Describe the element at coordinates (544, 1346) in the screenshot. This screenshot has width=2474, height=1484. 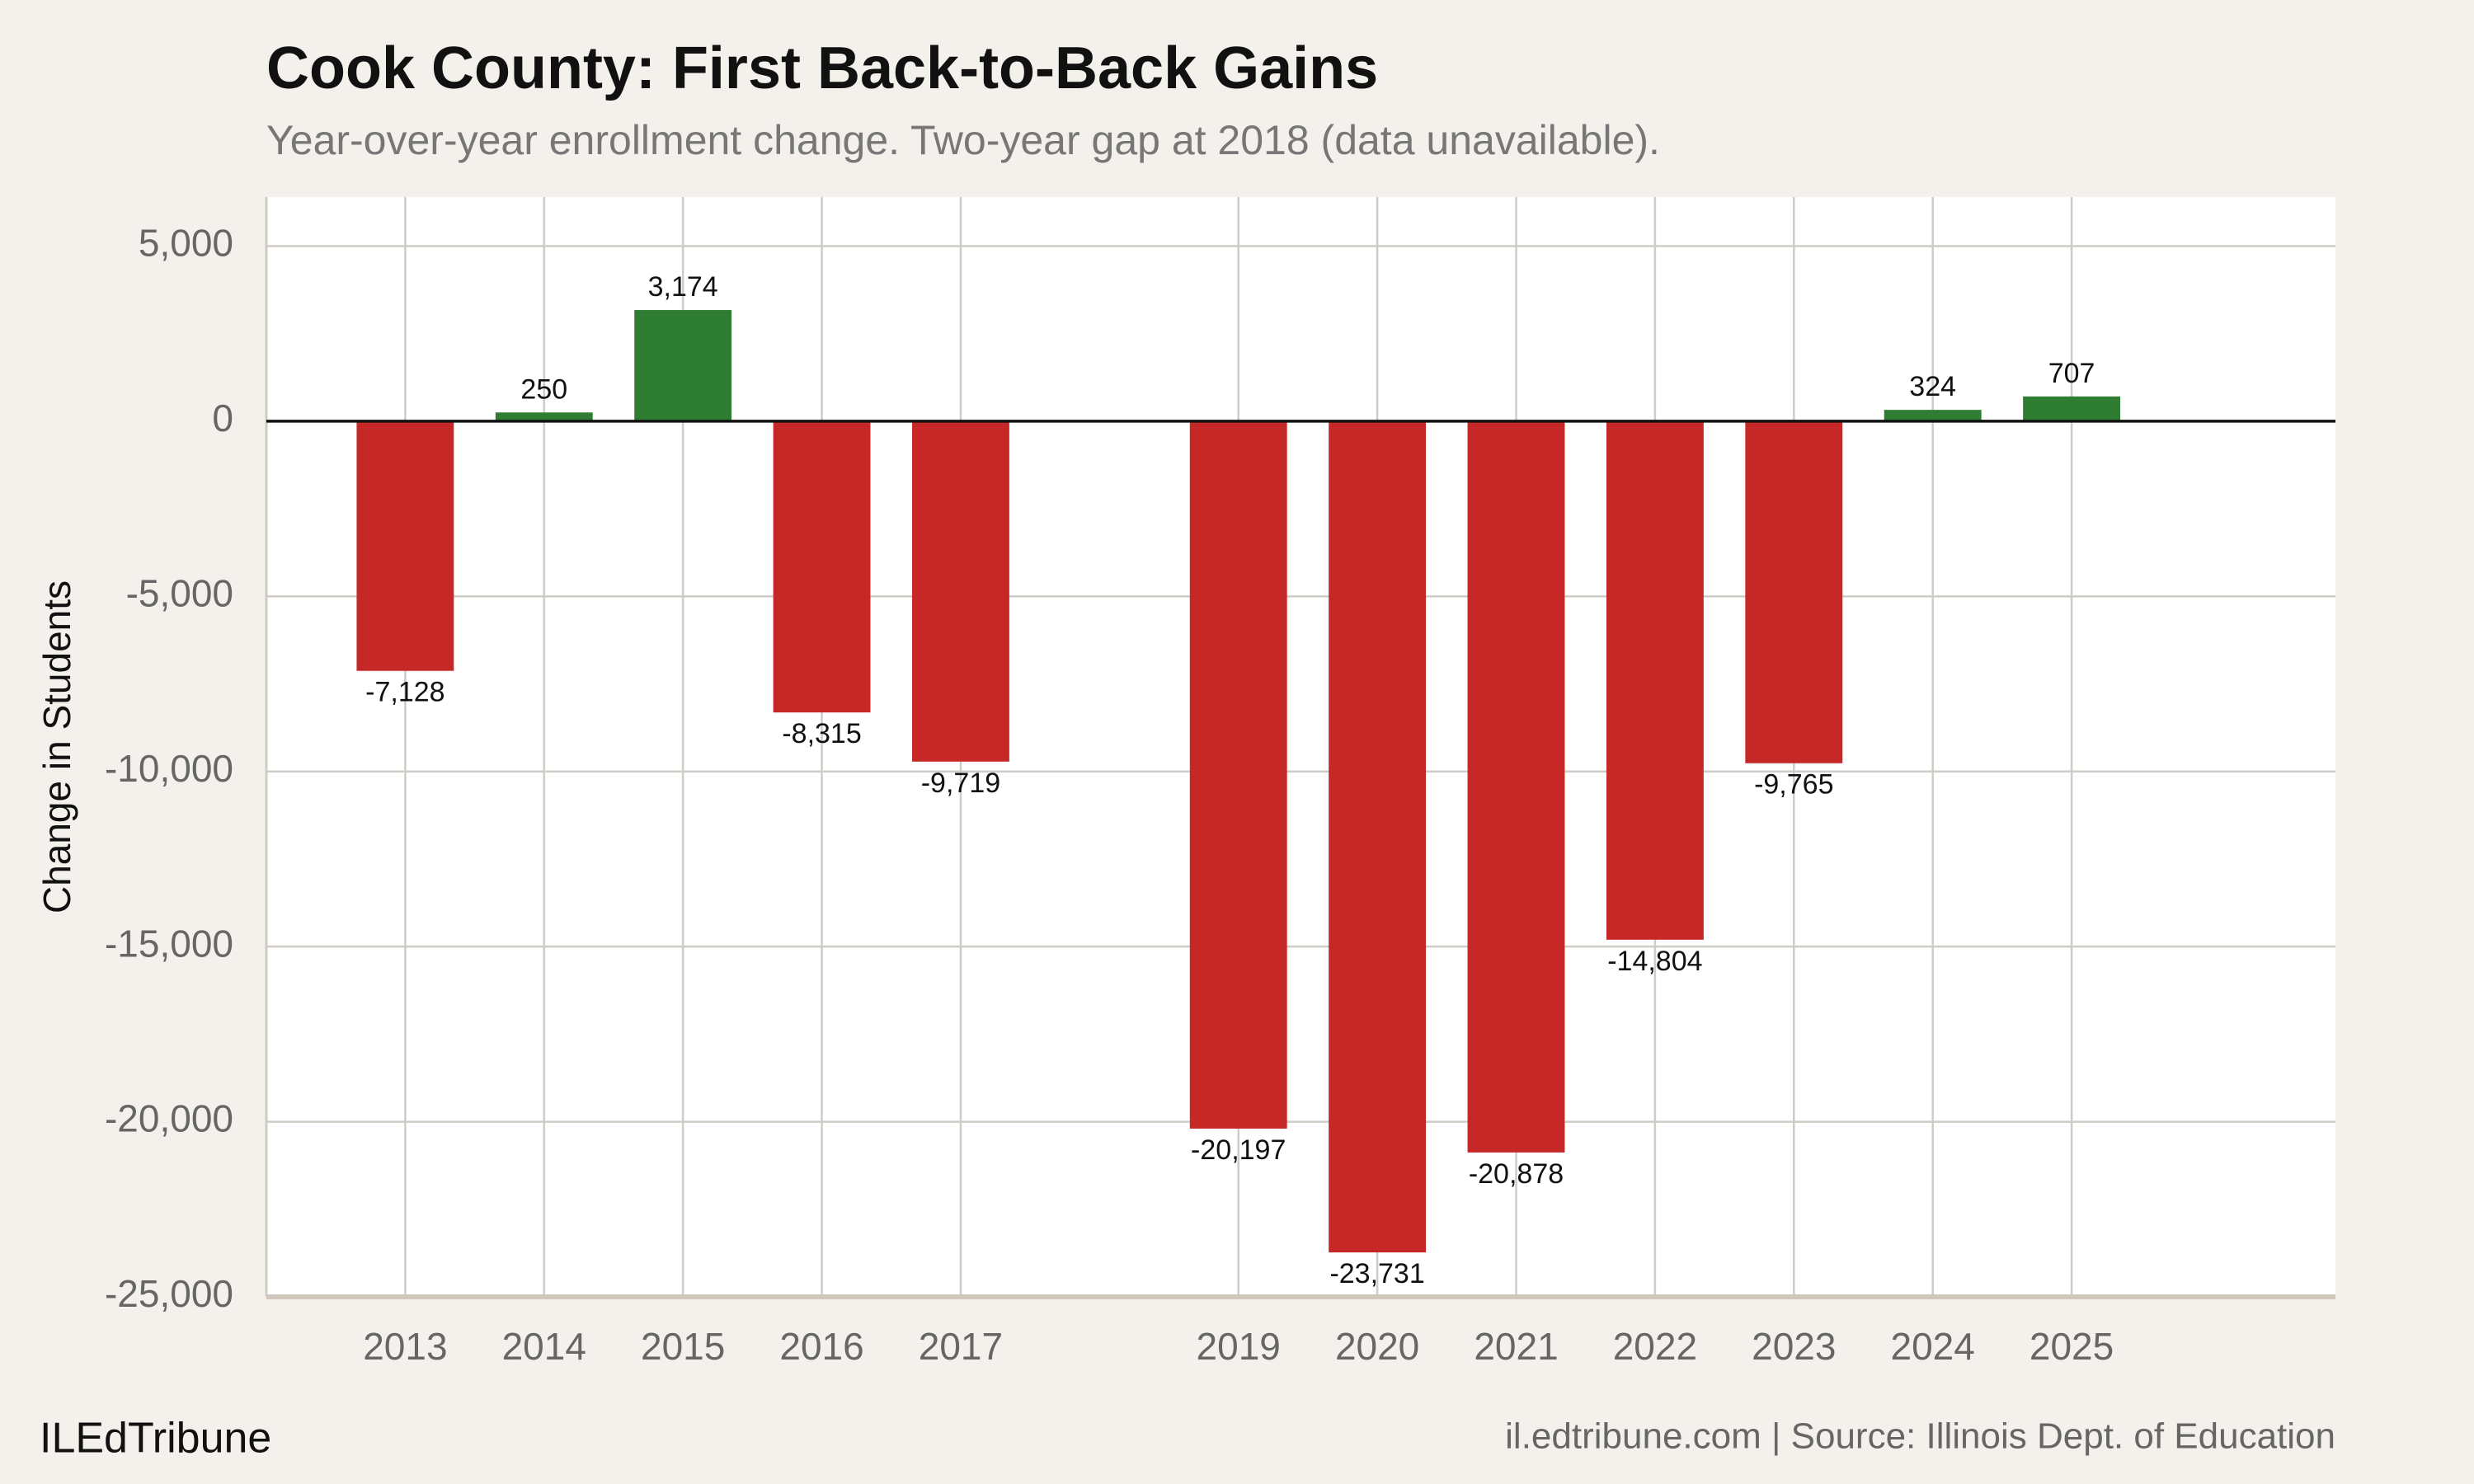
I see `x-tick-label: 2014` at that location.